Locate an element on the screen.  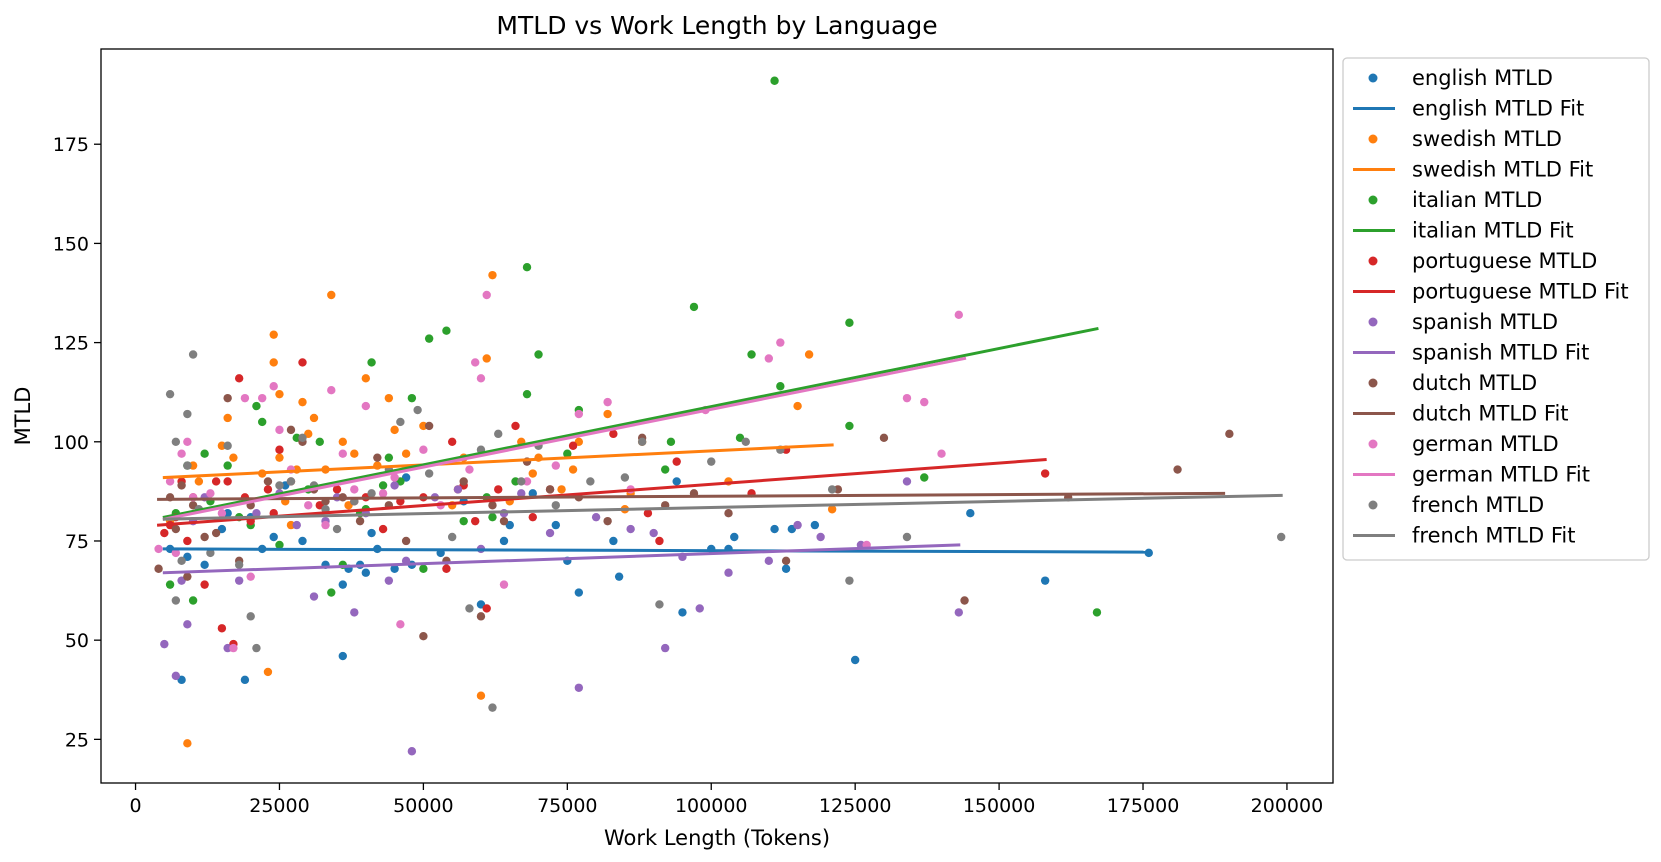
legend-label: spanish MTLD Fit is located at coordinates (1500, 353).